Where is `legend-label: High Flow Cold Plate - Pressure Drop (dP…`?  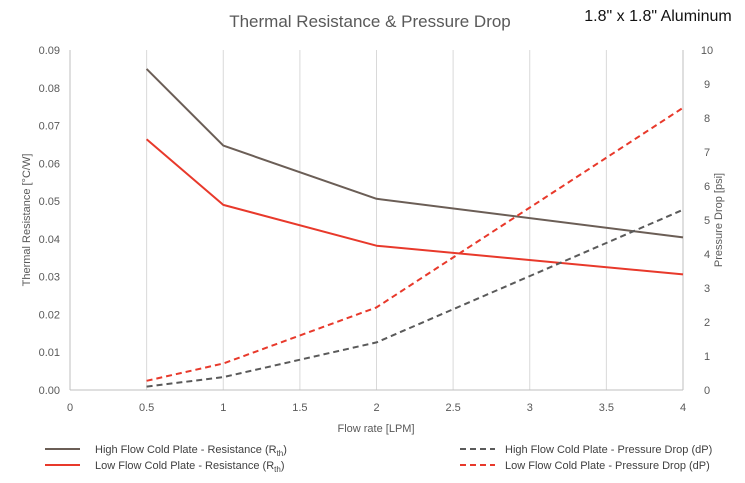
legend-label: High Flow Cold Plate - Pressure Drop (dP… is located at coordinates (608, 450).